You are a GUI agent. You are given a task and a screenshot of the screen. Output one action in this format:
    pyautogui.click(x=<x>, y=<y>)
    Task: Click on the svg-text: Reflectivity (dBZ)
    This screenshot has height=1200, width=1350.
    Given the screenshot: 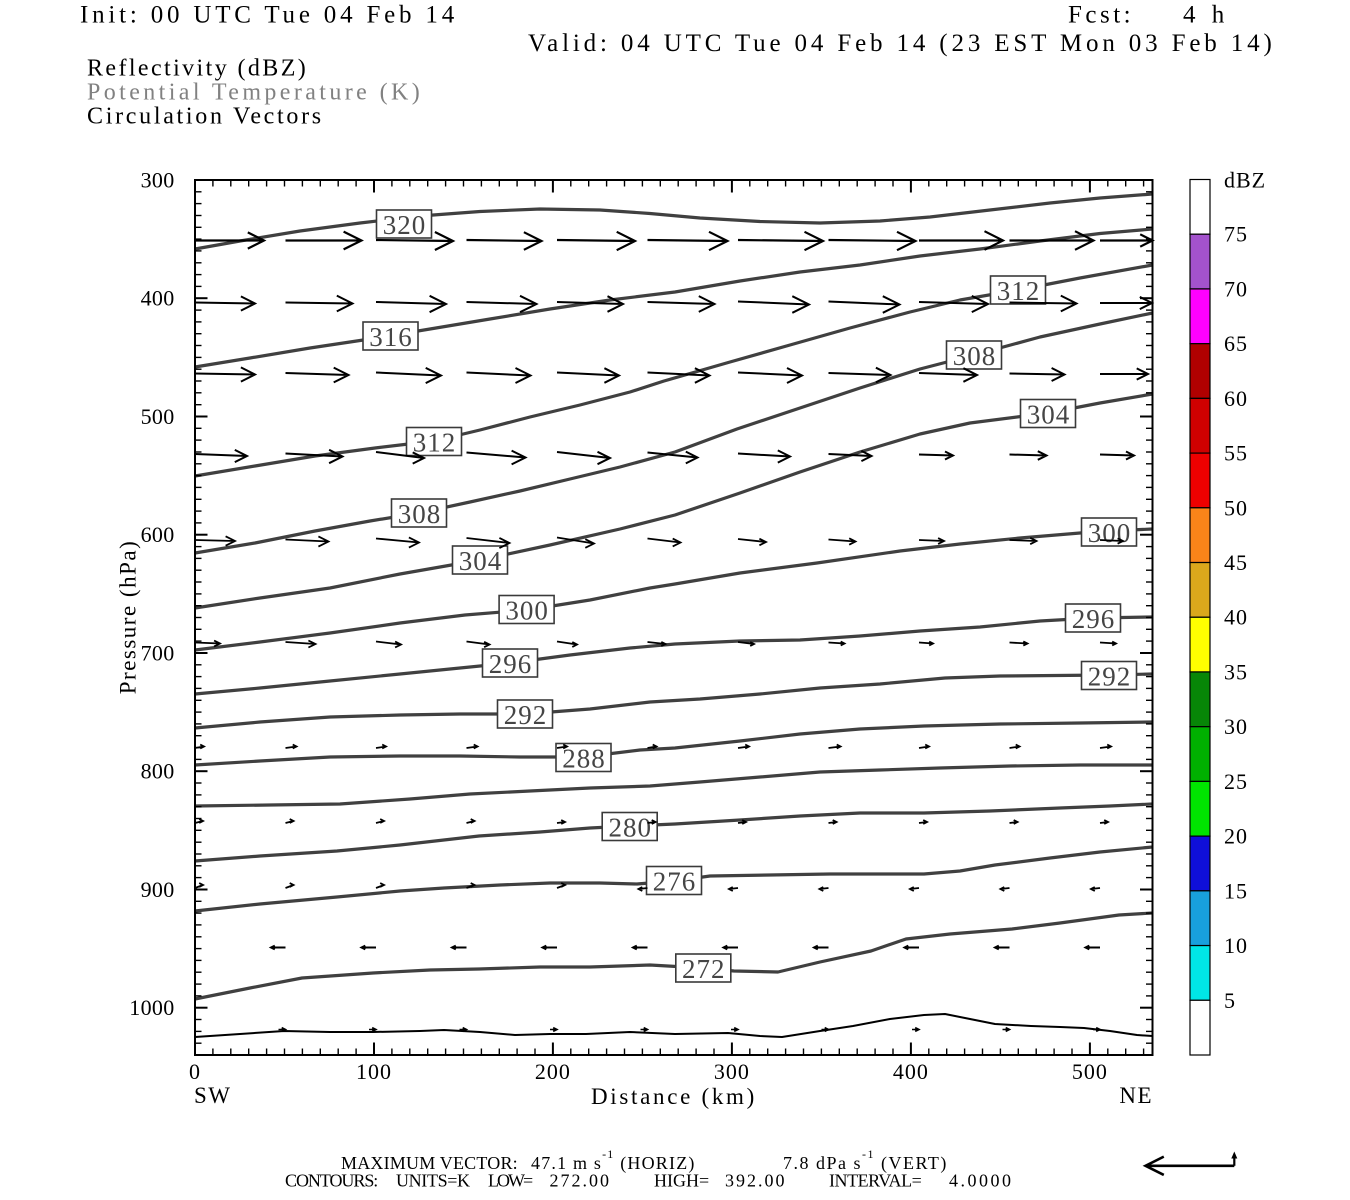 What is the action you would take?
    pyautogui.click(x=197, y=69)
    